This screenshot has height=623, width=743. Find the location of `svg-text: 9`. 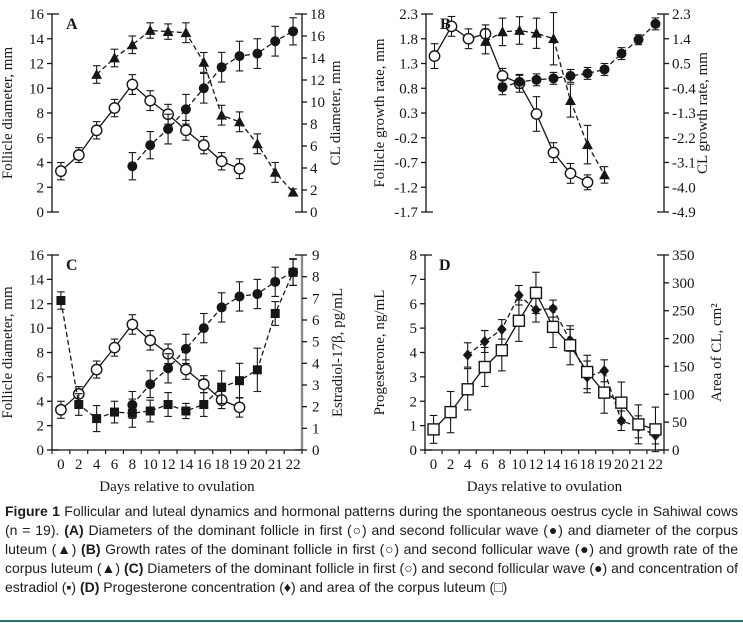

svg-text: 9 is located at coordinates (316, 256).